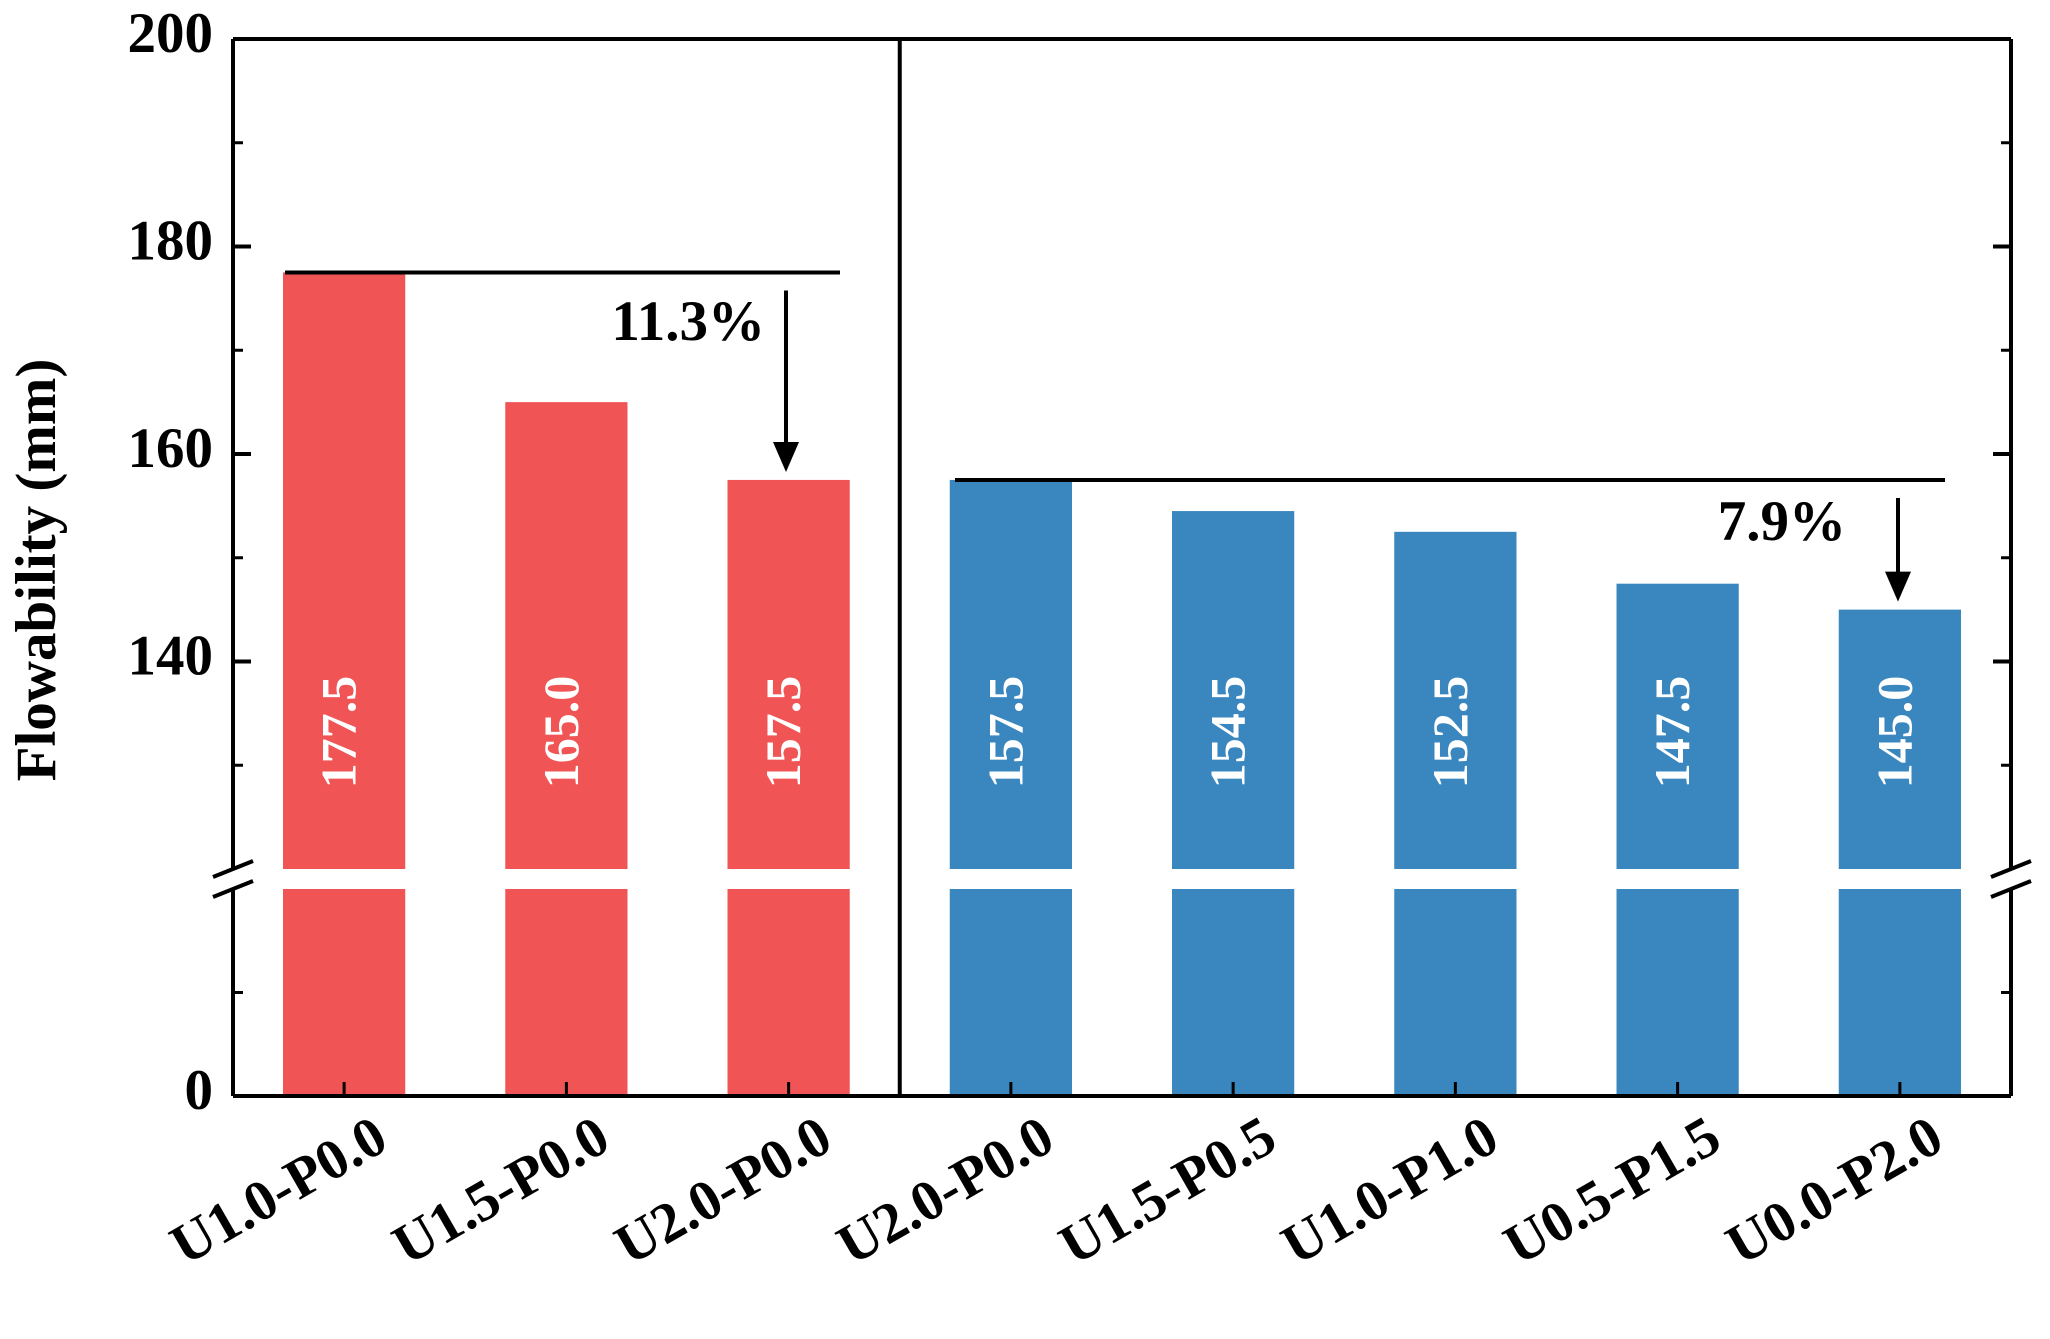 The image size is (2050, 1339). I want to click on x-tick-label: U0.0-P2.0, so click(1834, 1190).